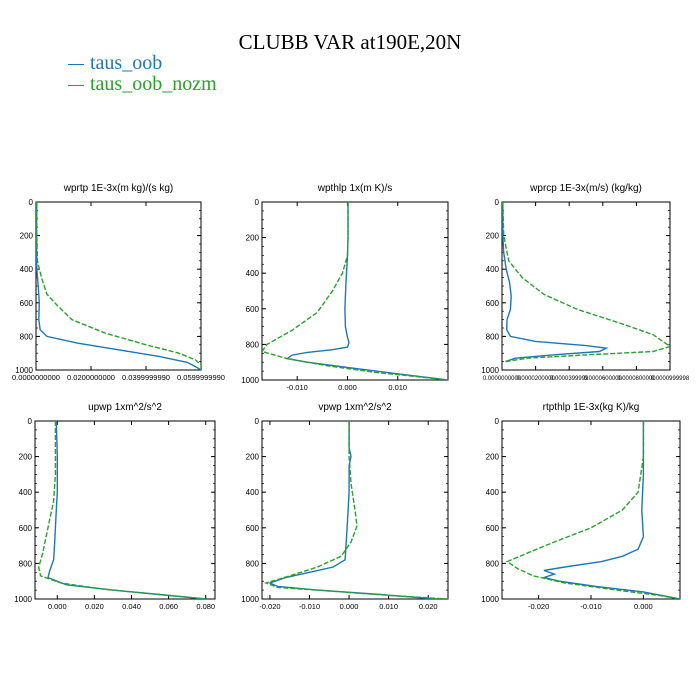  I want to click on x-tick-label: 0.0000200000, so click(535, 379).